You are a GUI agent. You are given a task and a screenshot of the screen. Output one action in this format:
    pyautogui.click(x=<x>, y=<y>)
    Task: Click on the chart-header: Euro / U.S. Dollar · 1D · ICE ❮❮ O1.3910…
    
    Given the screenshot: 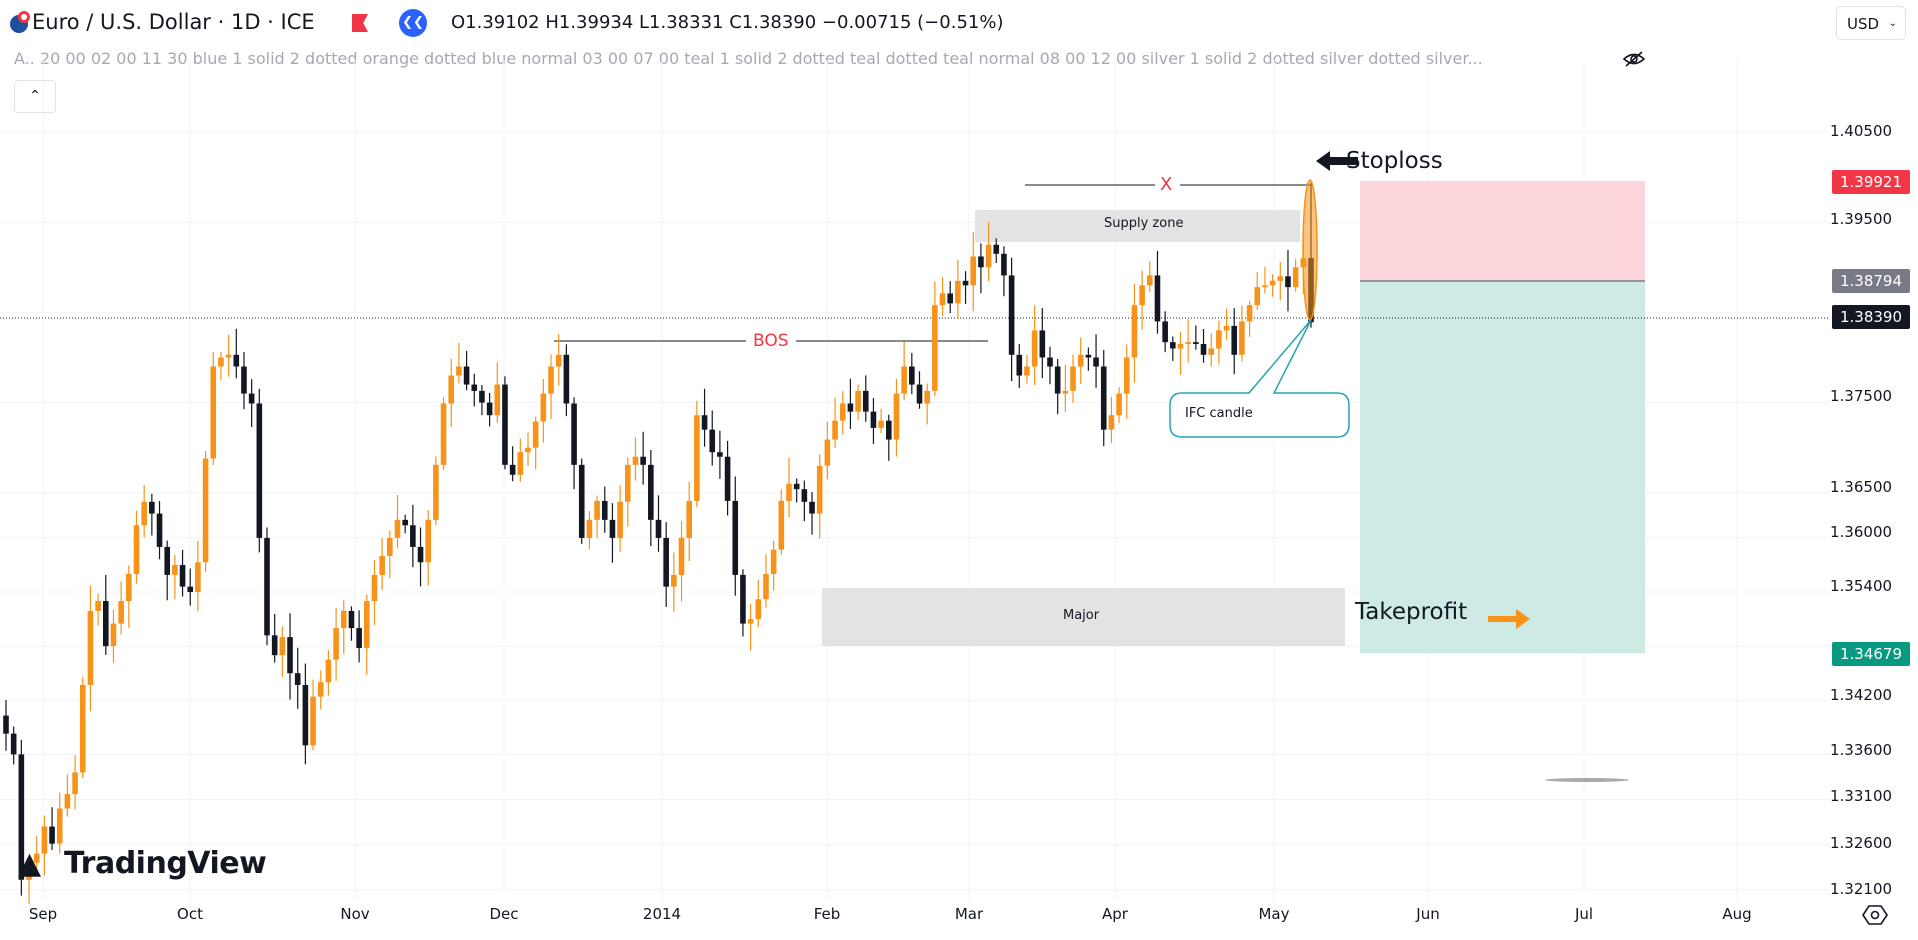 What is the action you would take?
    pyautogui.click(x=959, y=24)
    